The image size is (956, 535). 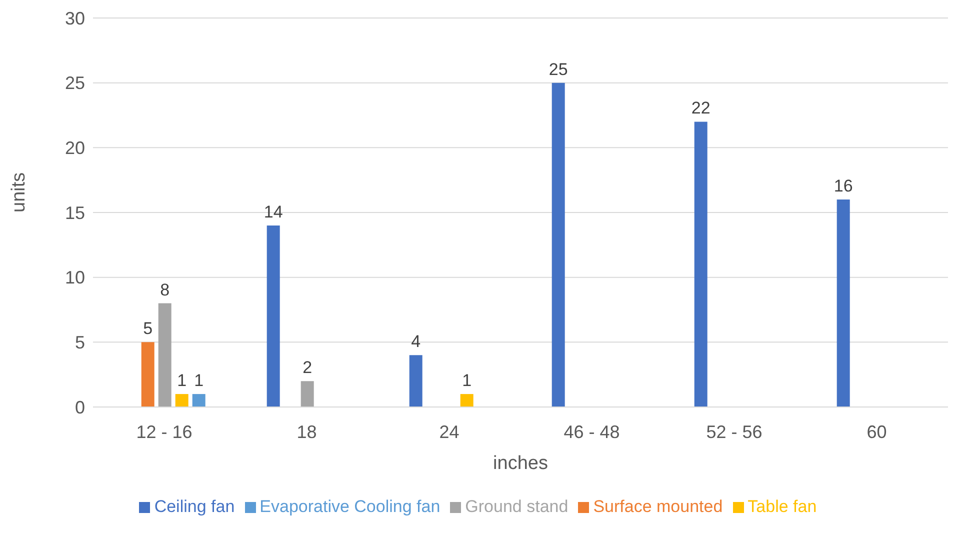 I want to click on y-tick-label: 5, so click(x=79, y=342).